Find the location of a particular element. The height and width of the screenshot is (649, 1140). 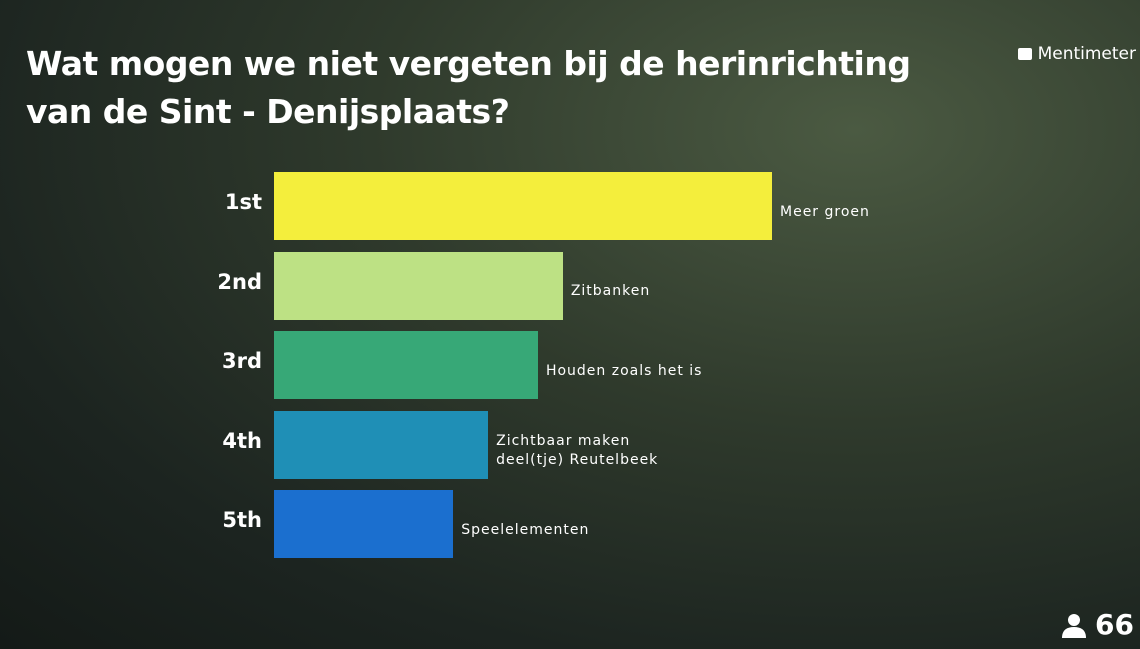

rank-label: 5th is located at coordinates (242, 520).